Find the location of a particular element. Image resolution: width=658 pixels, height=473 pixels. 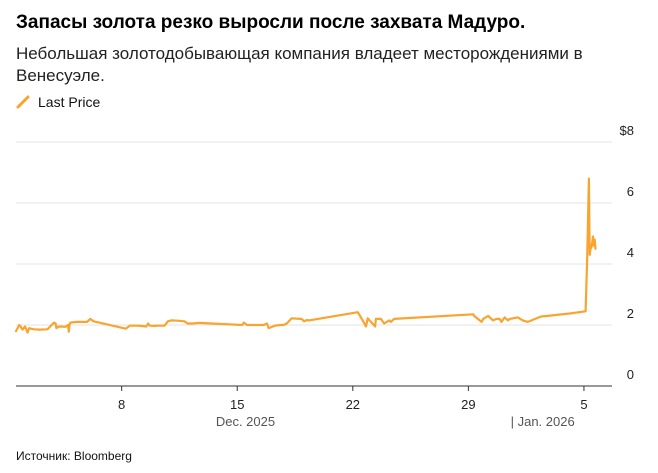

legend-label: Last Price is located at coordinates (69, 102).